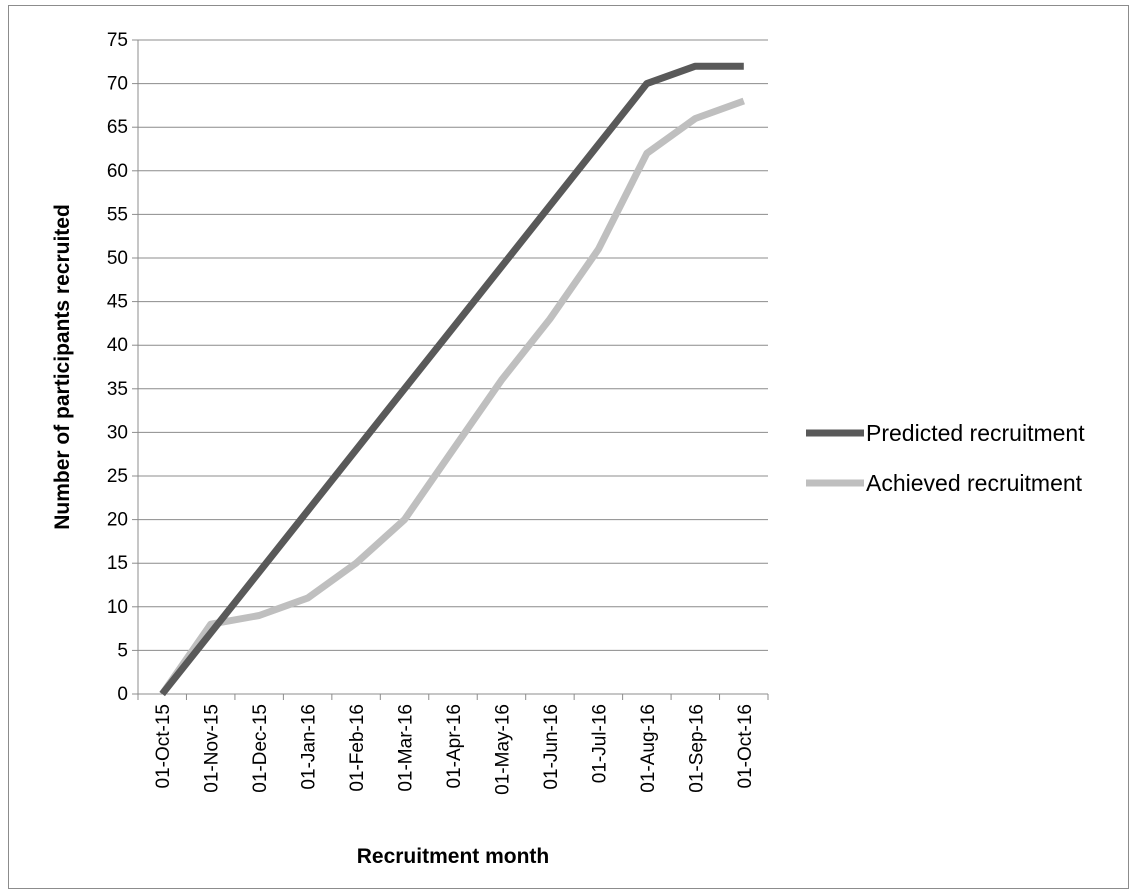  What do you see at coordinates (975, 433) in the screenshot?
I see `legend-label: Predicted recruitment` at bounding box center [975, 433].